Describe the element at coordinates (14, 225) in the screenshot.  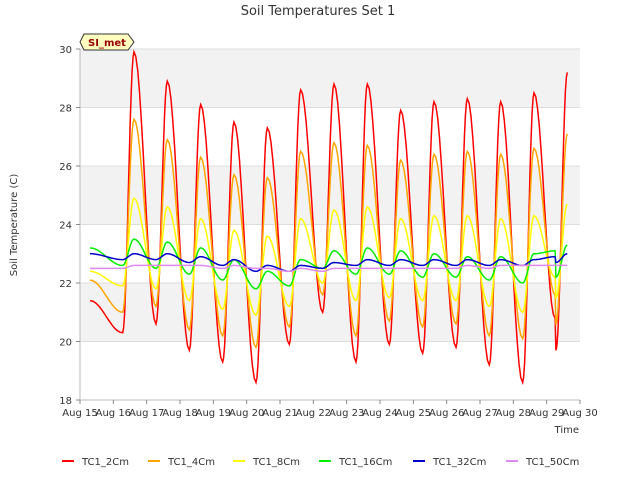
I see `y-axis-label: Soil Temperature (C)` at that location.